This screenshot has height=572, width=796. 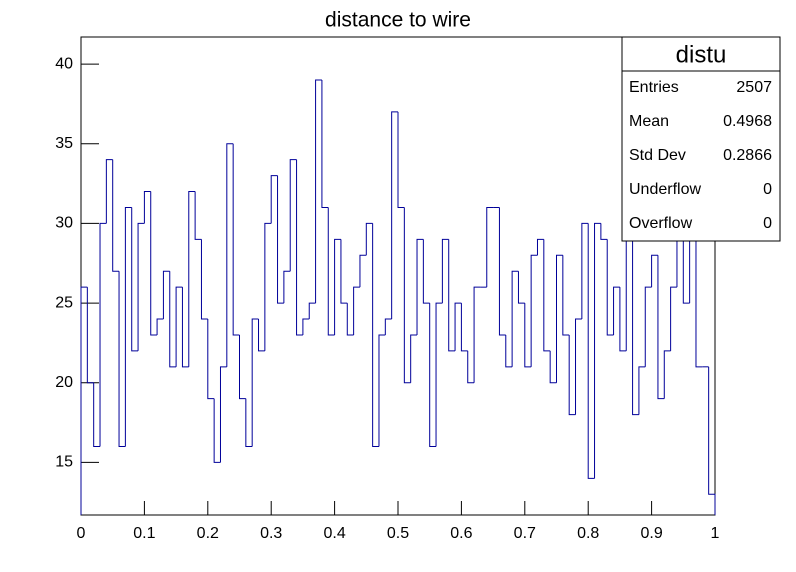 I want to click on x-tick-label: 0.4, so click(x=334, y=533).